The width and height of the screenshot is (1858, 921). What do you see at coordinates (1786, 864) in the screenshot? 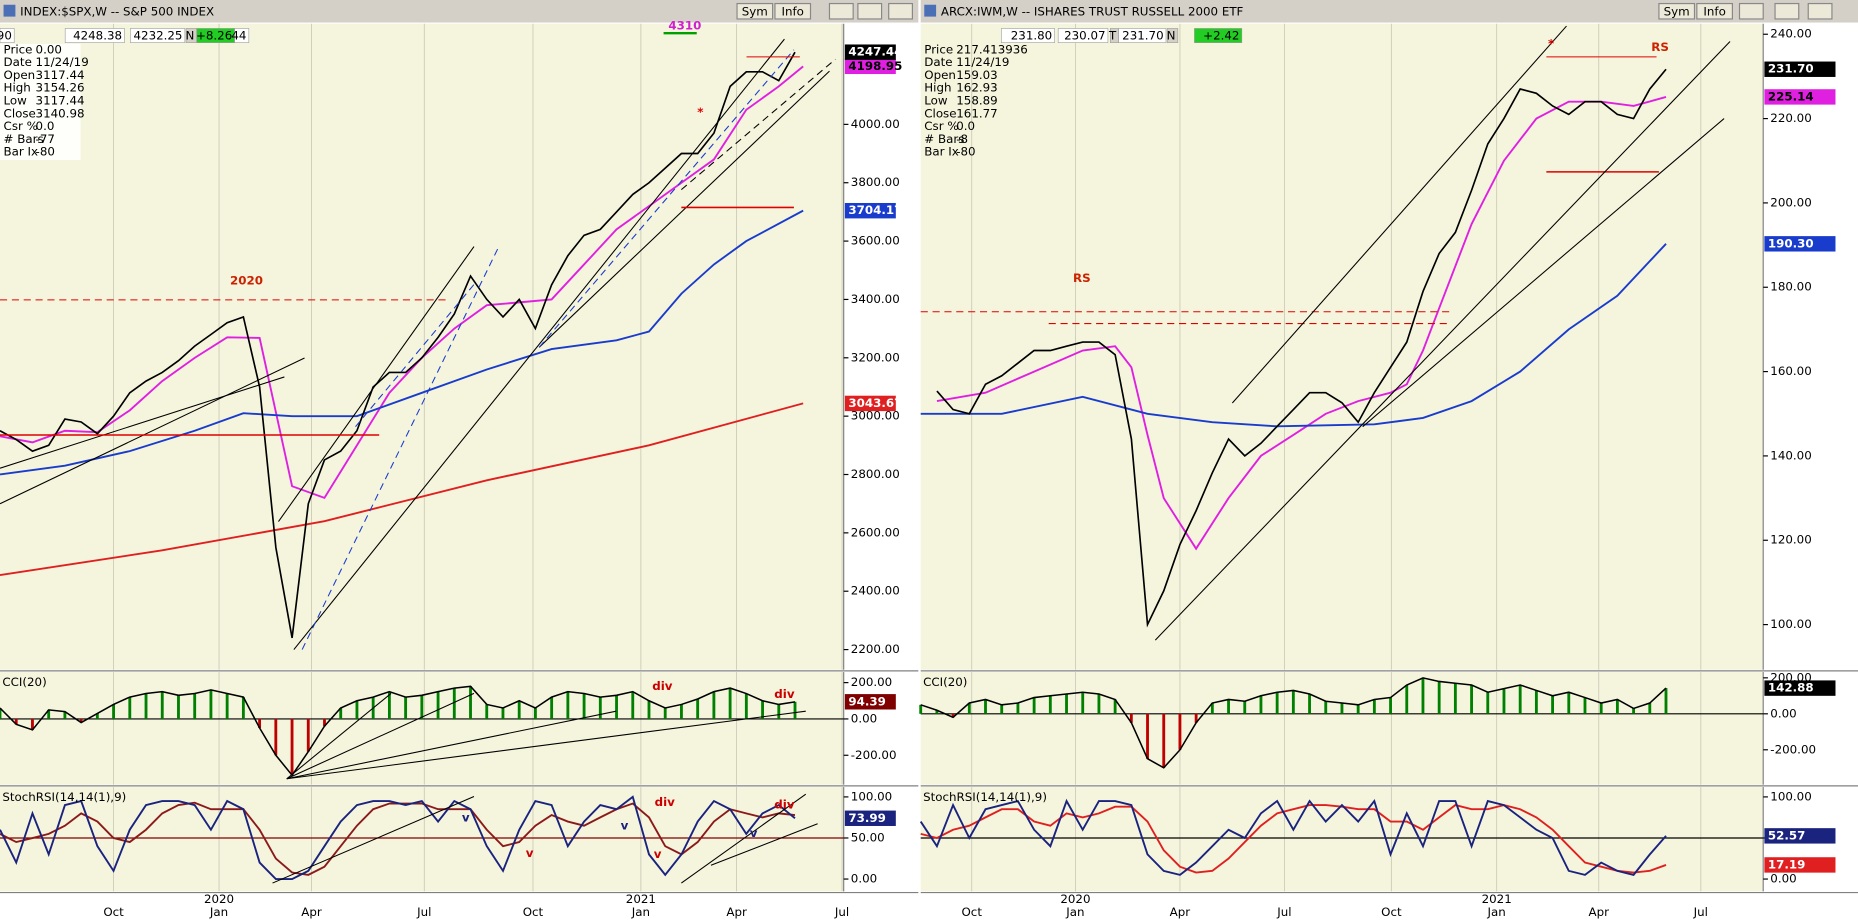
I see `last-value-label: 17.19` at bounding box center [1786, 864].